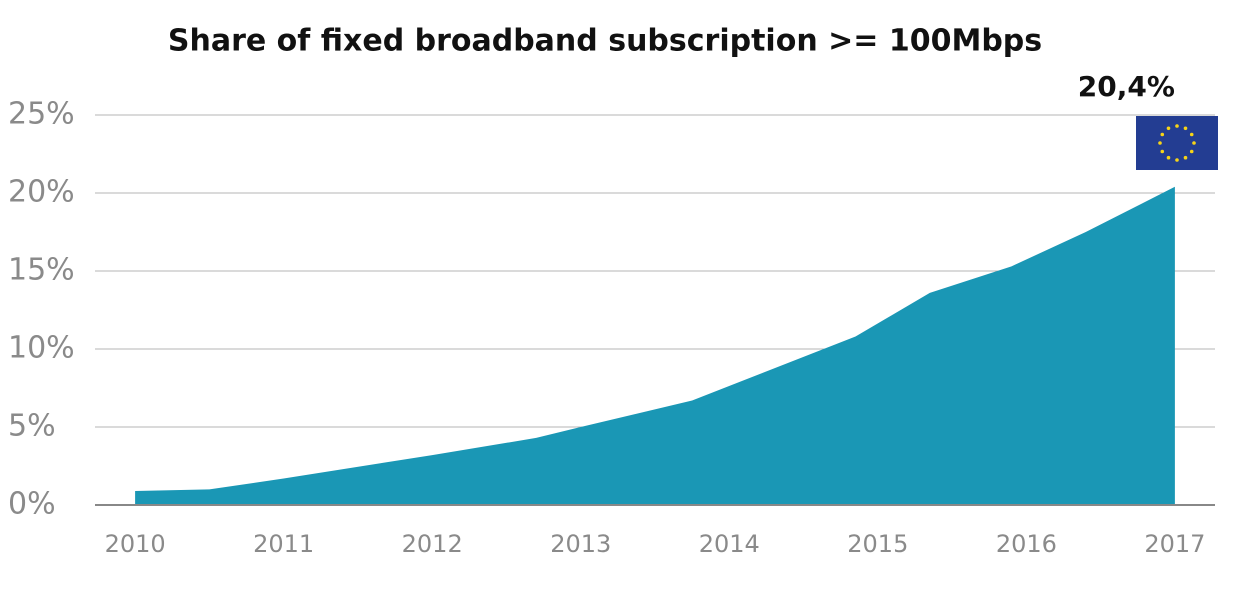 The width and height of the screenshot is (1246, 598). I want to click on y-tick-label: 5%, so click(32, 426).